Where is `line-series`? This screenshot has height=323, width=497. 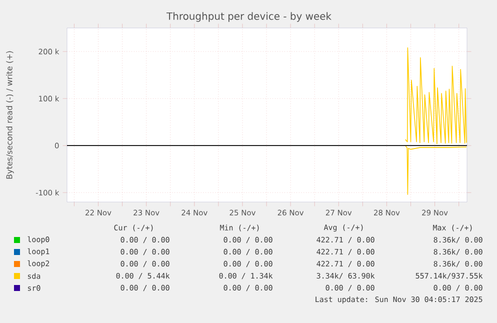 line-series is located at coordinates (435, 95).